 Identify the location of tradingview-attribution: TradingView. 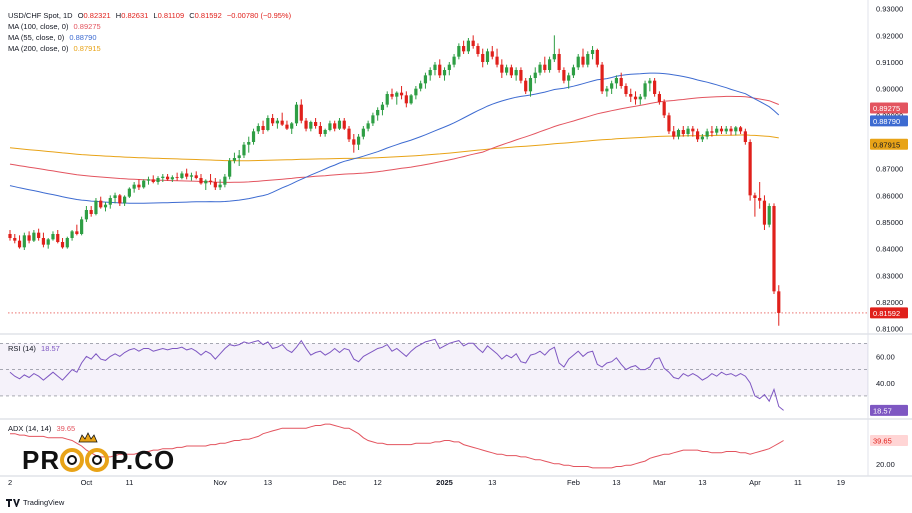
(35, 502).